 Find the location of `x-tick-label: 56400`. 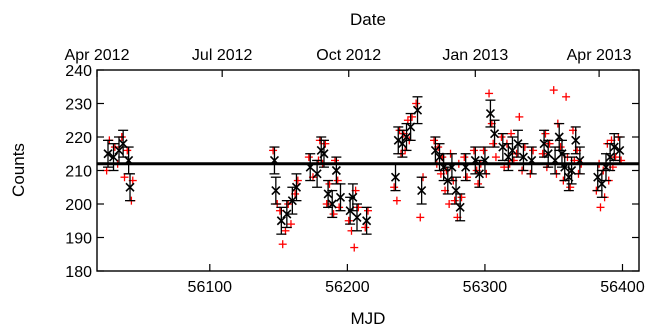

x-tick-label: 56400 is located at coordinates (622, 287).